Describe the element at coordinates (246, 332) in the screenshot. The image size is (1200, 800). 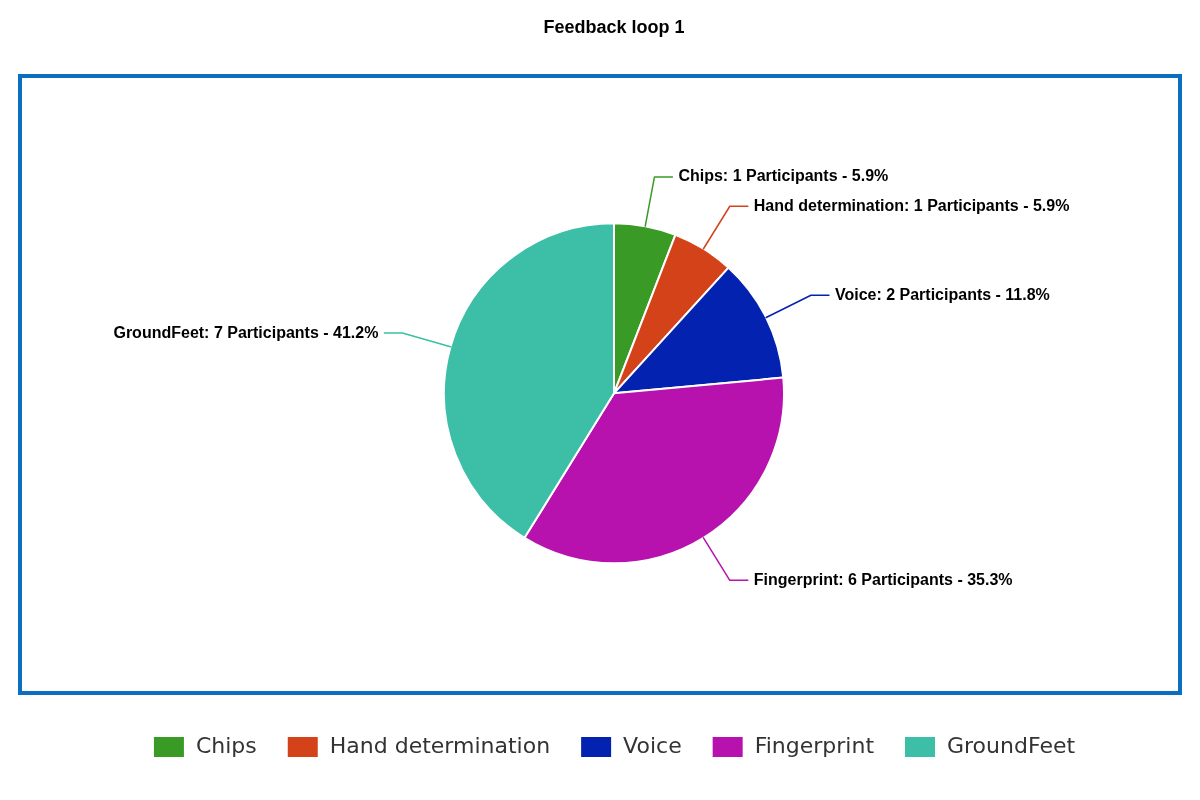
I see `data-label: GroundFeet: 7 Participants - 41.2%` at that location.